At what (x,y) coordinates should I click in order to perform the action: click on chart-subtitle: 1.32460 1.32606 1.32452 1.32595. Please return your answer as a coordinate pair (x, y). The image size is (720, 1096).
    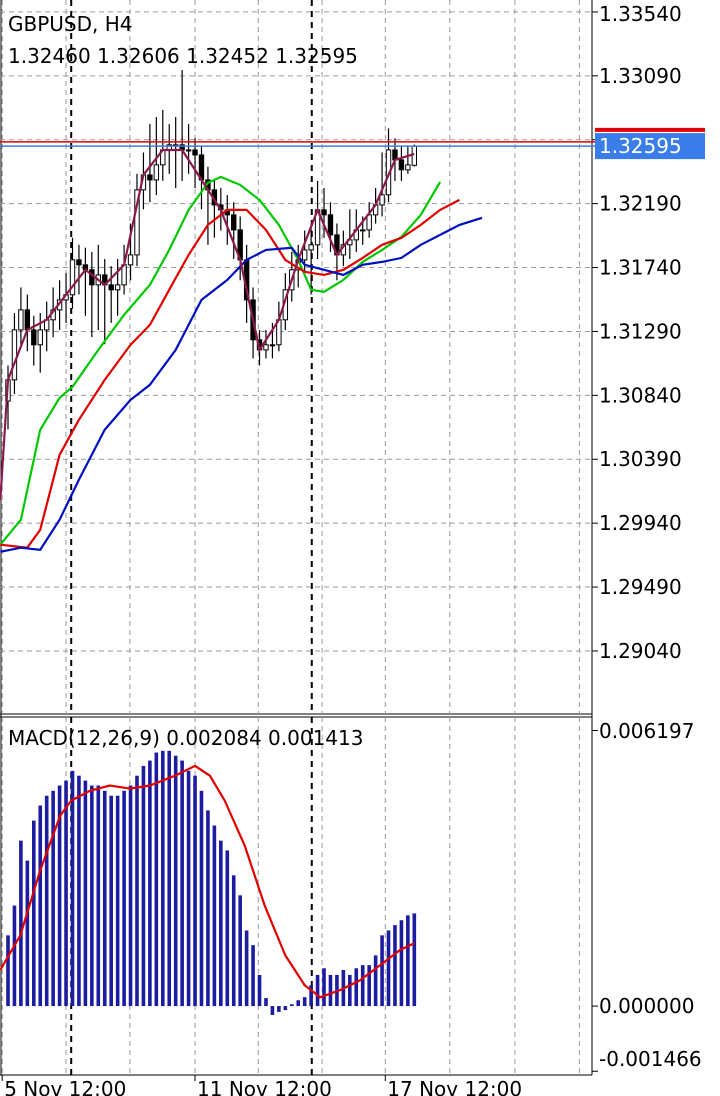
    Looking at the image, I should click on (183, 56).